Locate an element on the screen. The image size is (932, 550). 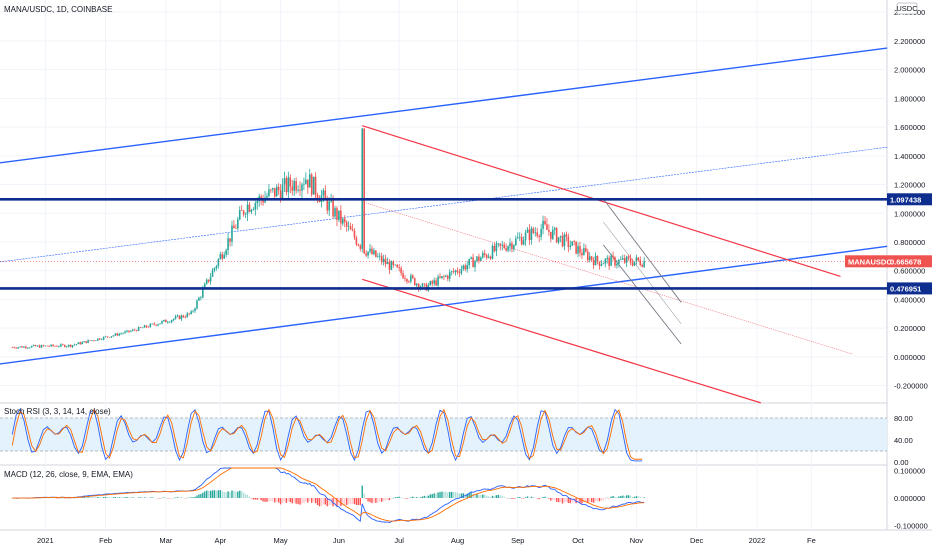
time-tick-label: Dec is located at coordinates (697, 540).